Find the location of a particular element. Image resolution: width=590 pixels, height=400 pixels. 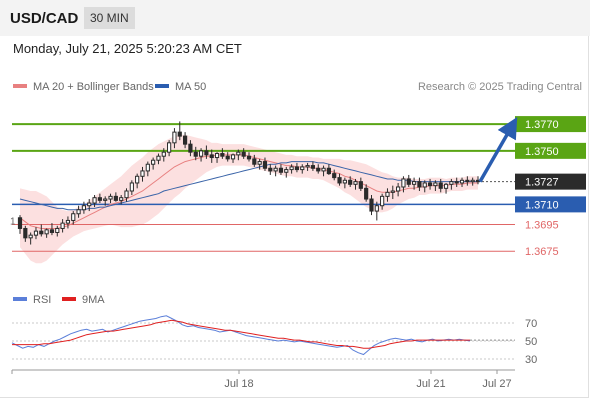

level-label-1.3675: 1.3675 is located at coordinates (542, 252).